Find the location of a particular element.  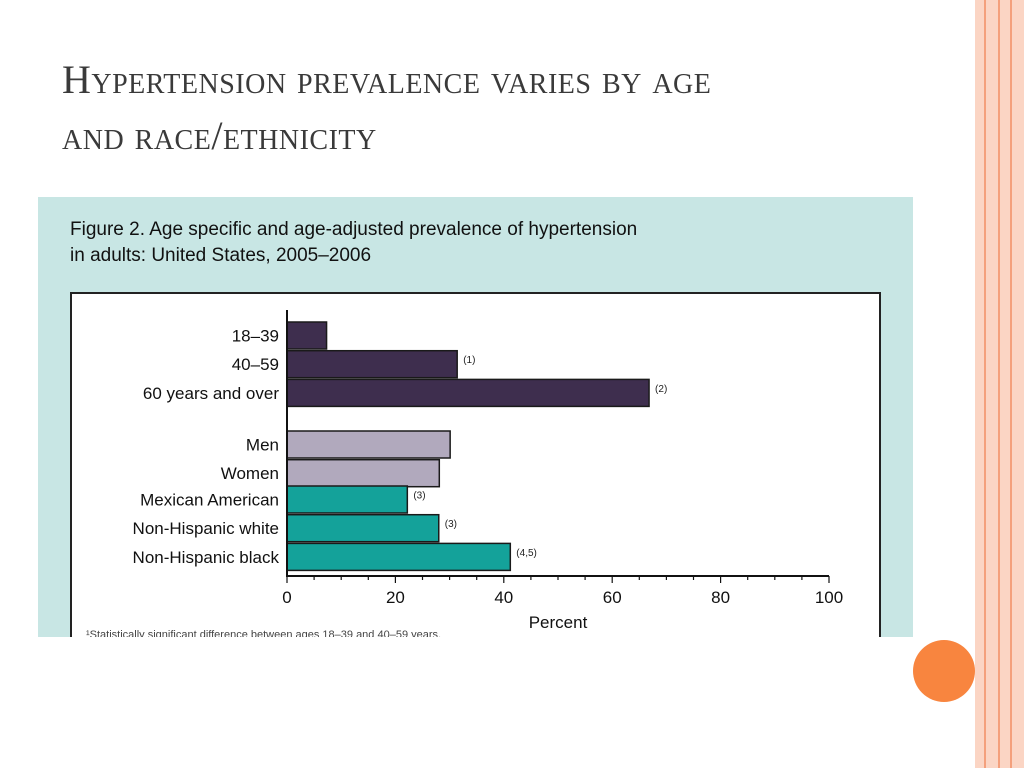

bar-category-label: Non-Hispanic black is located at coordinates (206, 557).